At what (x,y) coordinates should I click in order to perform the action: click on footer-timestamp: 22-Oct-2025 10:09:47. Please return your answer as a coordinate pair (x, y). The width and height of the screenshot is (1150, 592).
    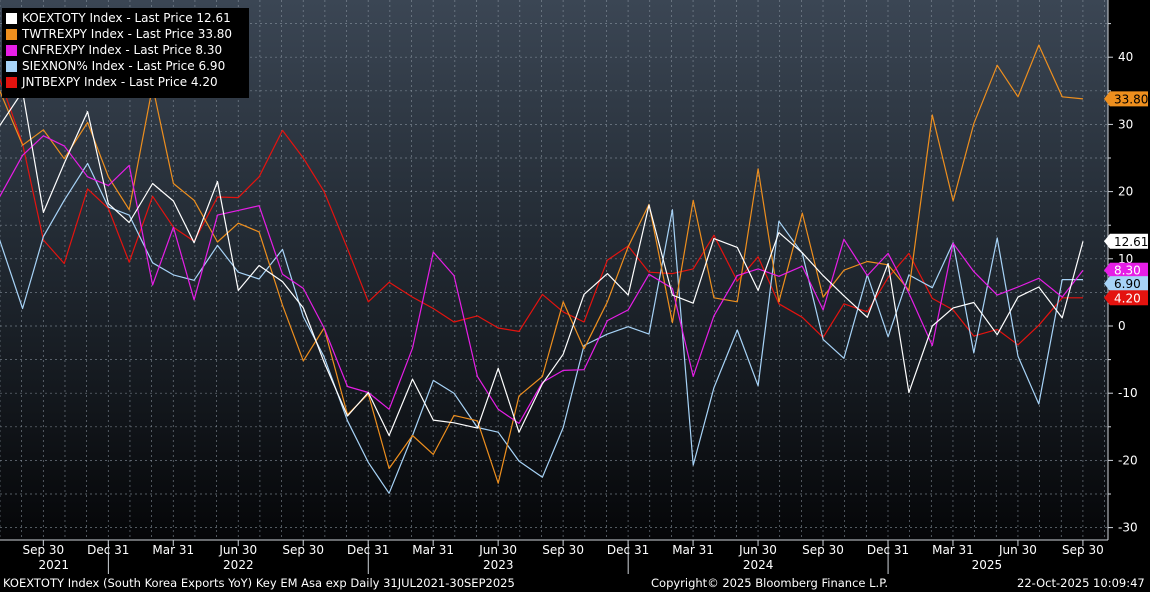
    Looking at the image, I should click on (1081, 583).